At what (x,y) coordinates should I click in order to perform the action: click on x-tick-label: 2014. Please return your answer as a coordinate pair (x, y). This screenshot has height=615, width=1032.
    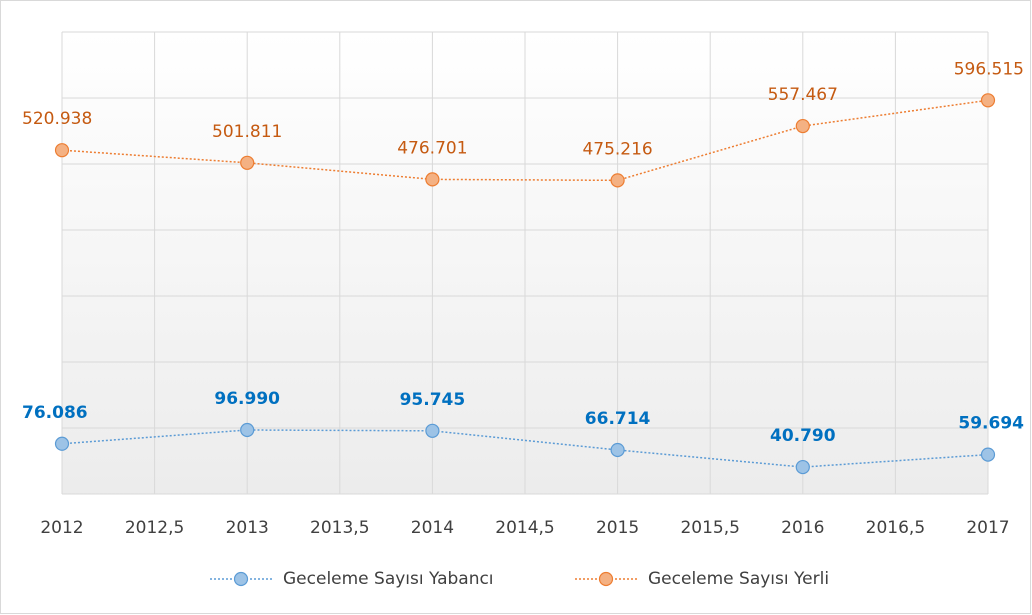
    Looking at the image, I should click on (432, 528).